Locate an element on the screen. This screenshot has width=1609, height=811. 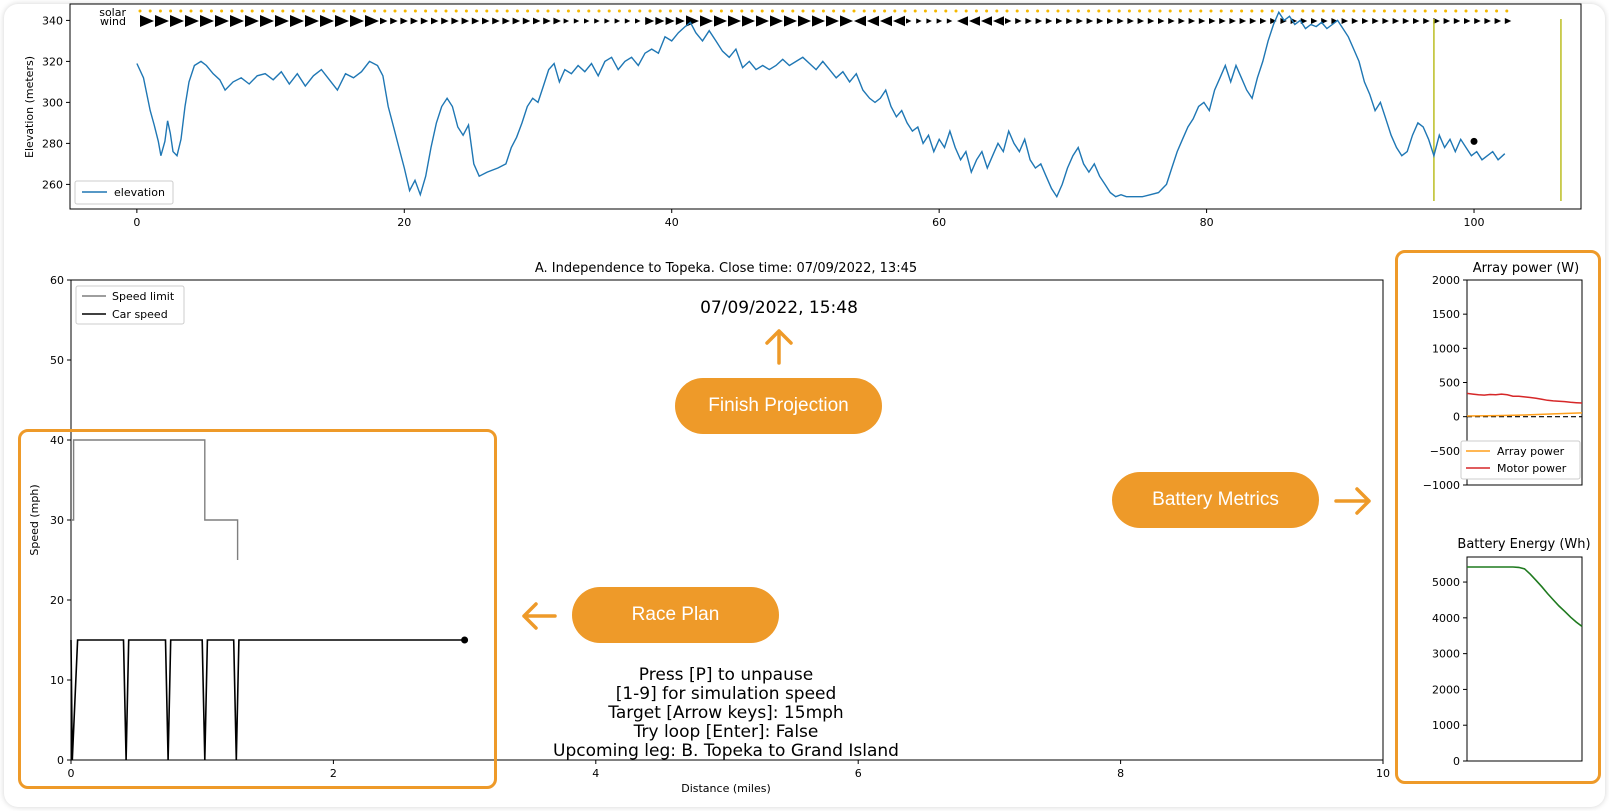
energy-axes-frame is located at coordinates (1524, 659).